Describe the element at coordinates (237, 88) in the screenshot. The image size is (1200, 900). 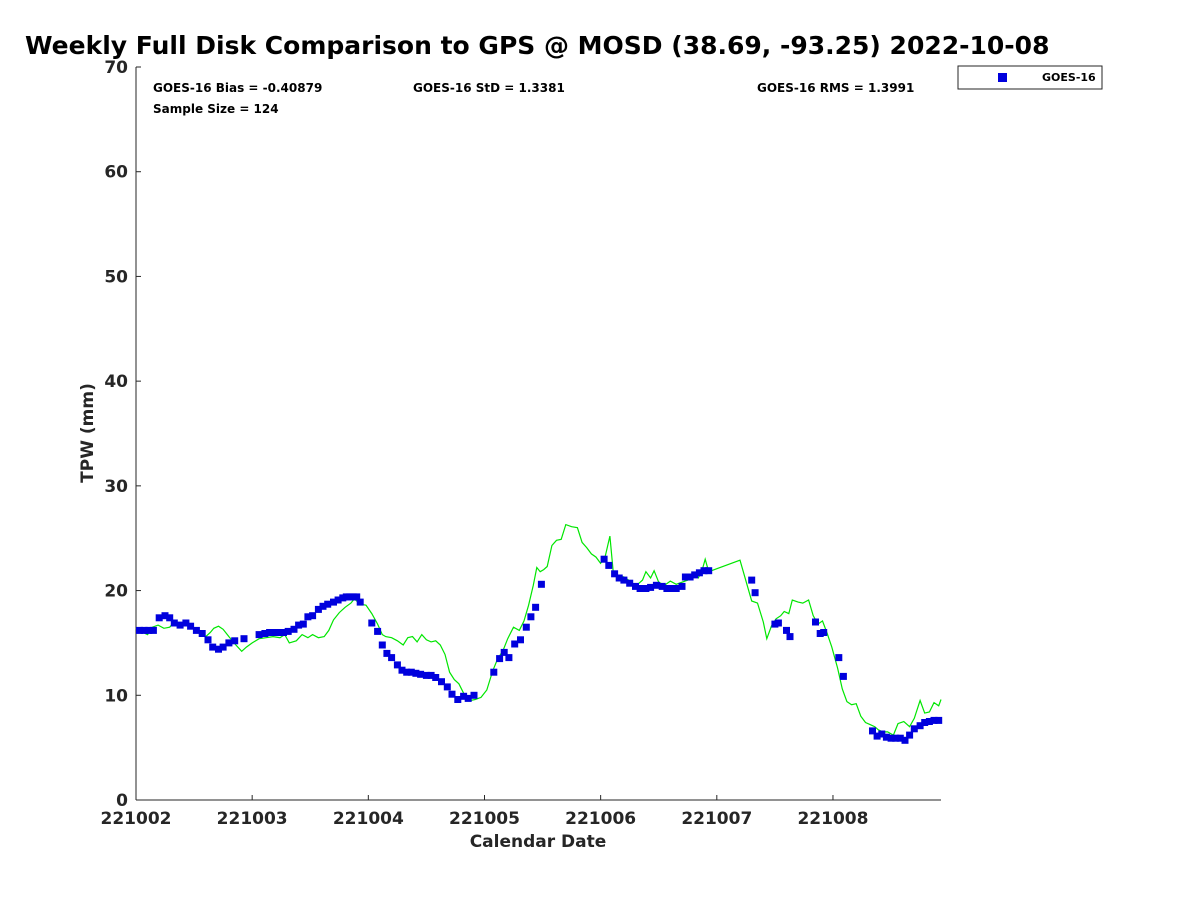
I see `bias-annotation: GOES-16 Bias = -0.40879` at that location.